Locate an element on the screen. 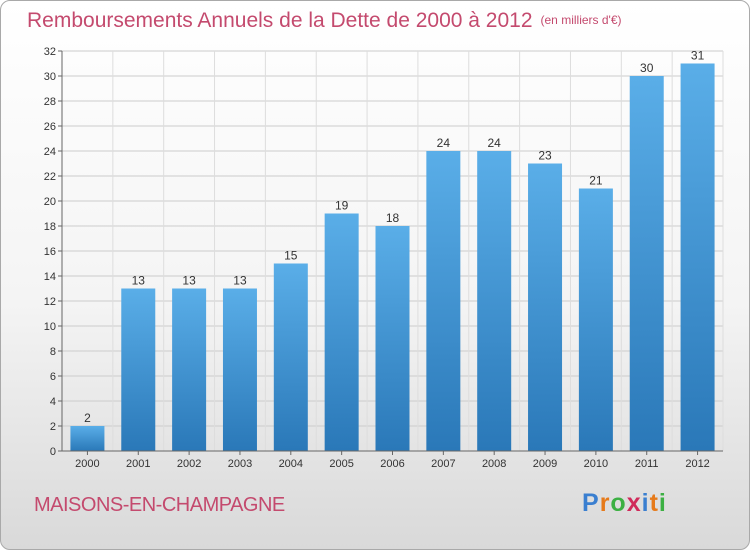  x-tick-label: 2007 is located at coordinates (443, 464).